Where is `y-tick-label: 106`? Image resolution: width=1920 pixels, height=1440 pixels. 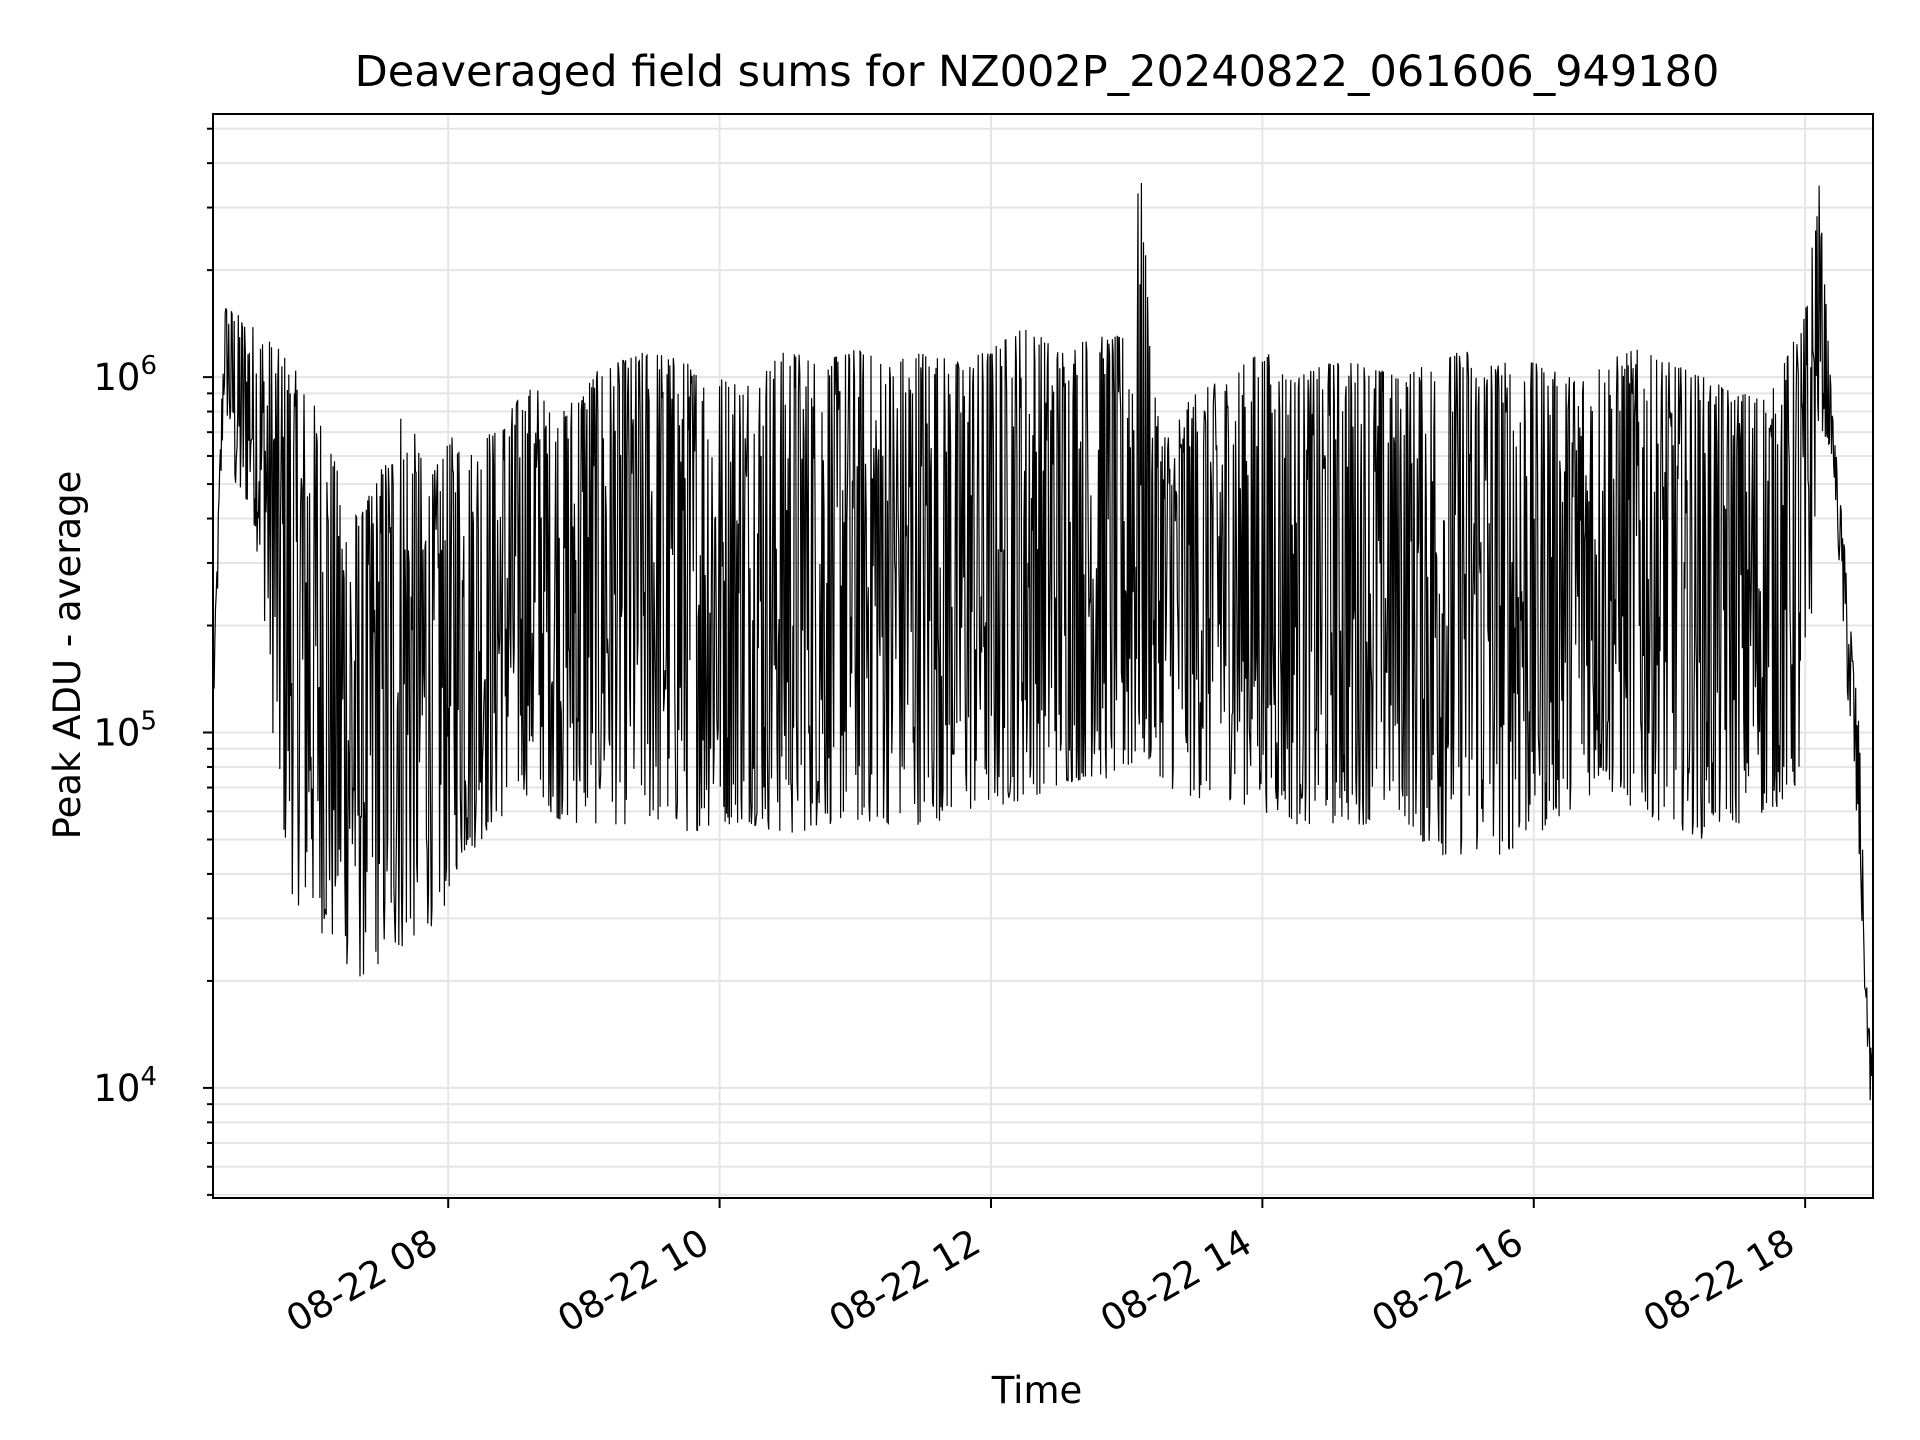 y-tick-label: 106 is located at coordinates (125, 375).